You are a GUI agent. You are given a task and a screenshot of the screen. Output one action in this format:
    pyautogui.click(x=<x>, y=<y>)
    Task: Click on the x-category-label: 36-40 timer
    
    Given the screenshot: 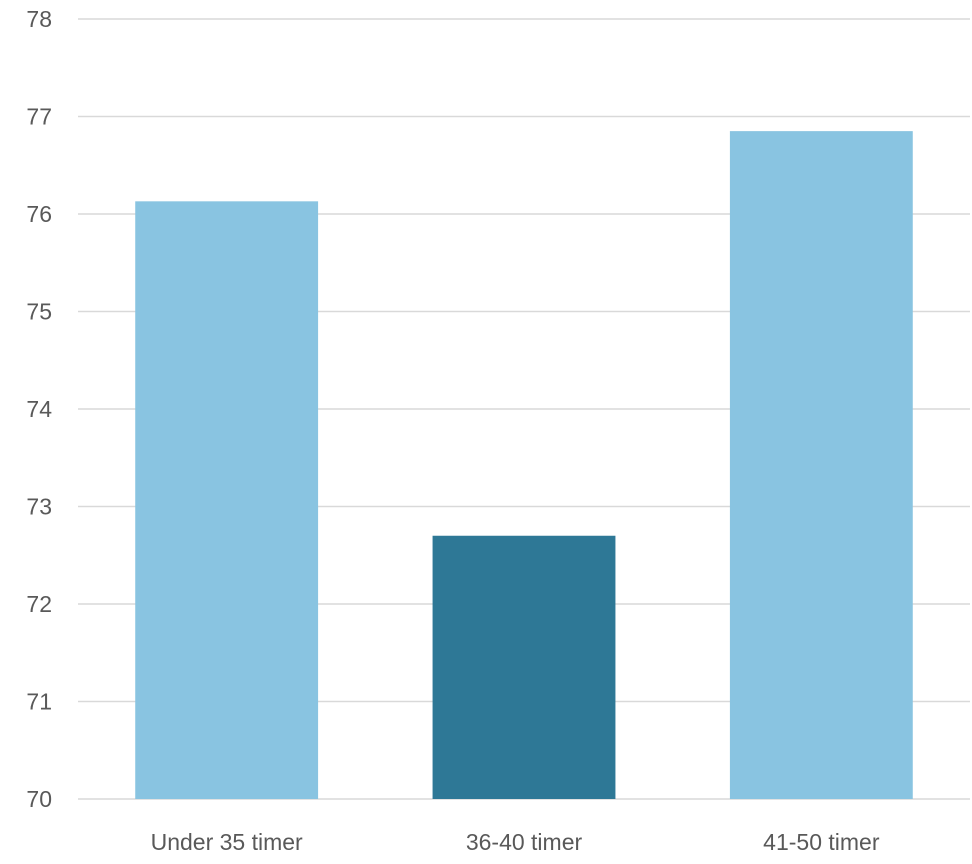 What is the action you would take?
    pyautogui.click(x=524, y=842)
    